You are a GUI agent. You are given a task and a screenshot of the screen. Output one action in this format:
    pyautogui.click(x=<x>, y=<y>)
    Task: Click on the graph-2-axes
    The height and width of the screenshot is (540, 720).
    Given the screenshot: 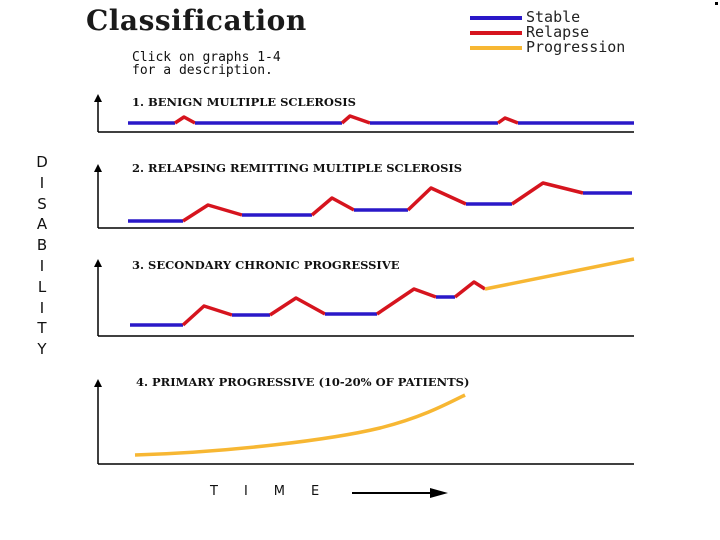 What is the action you would take?
    pyautogui.click(x=364, y=196)
    